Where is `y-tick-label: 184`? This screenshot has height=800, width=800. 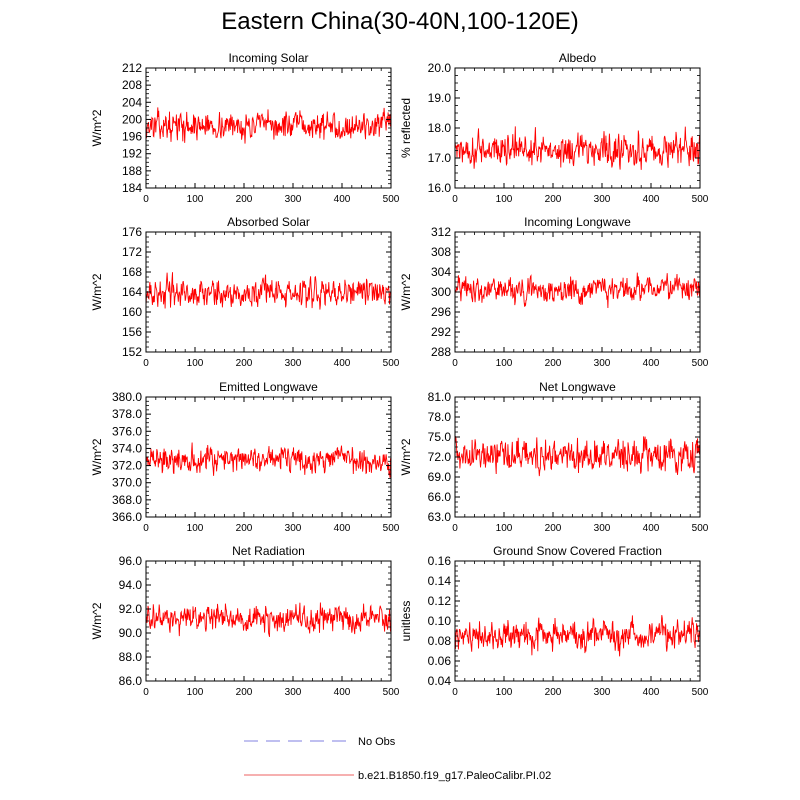 y-tick-label: 184 is located at coordinates (132, 188).